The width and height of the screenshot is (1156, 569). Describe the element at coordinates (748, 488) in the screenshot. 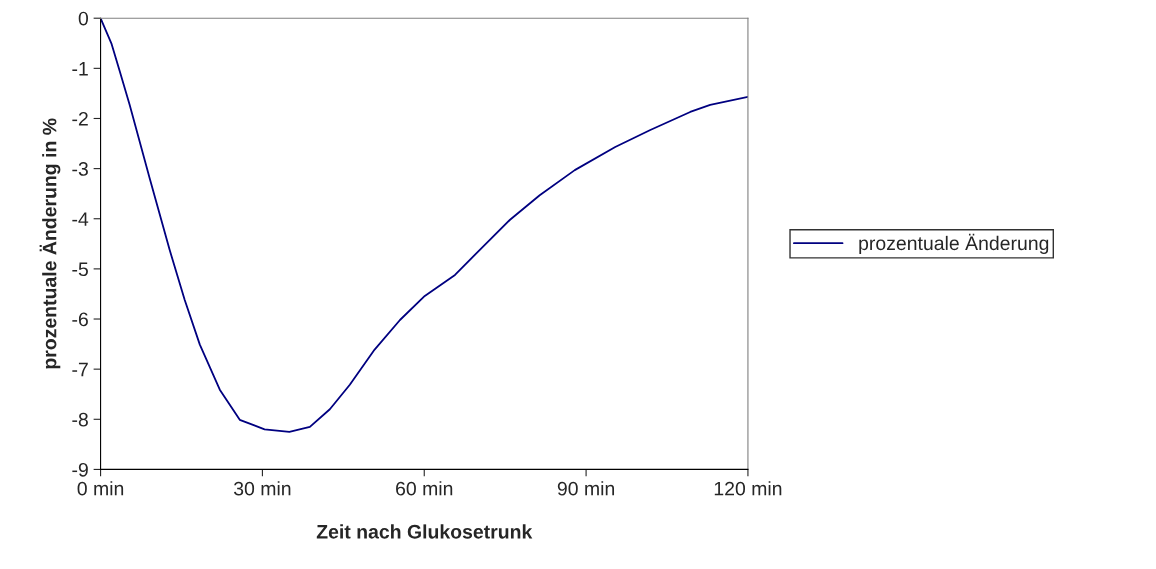

I see `x-tick-label: 120 min` at that location.